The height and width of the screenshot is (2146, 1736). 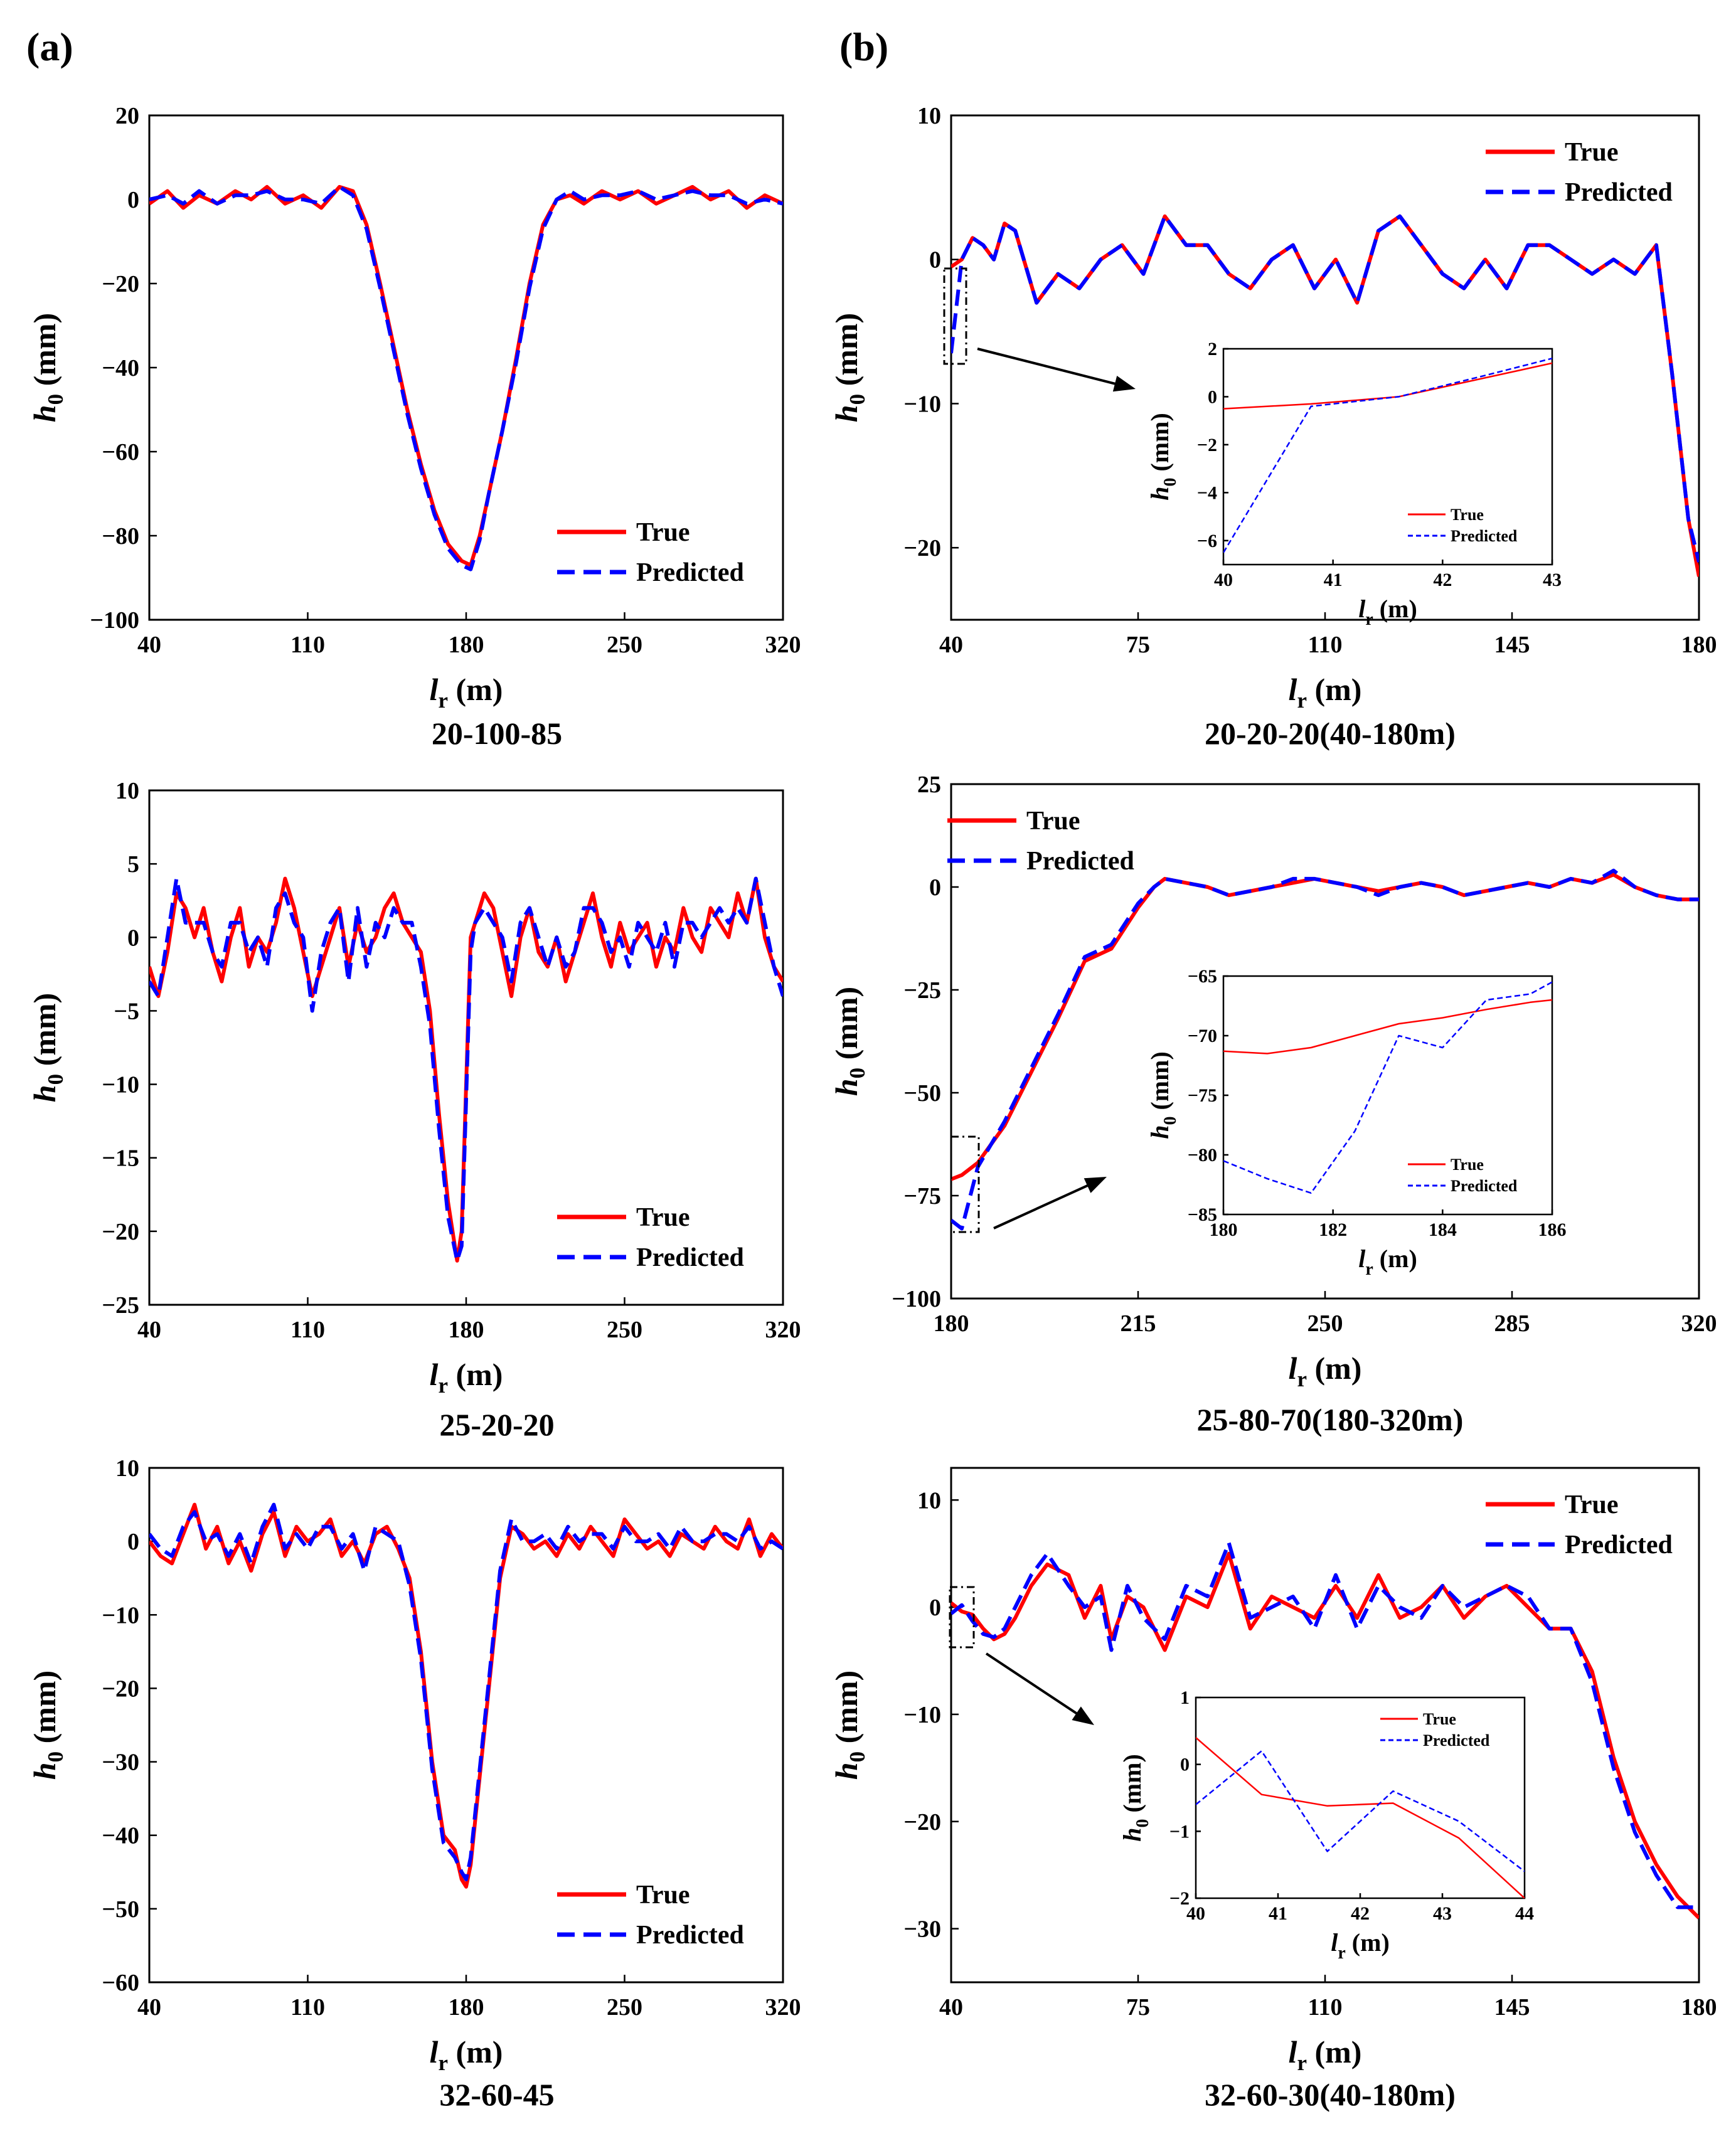 I want to click on inset-x-tick-label: 186, so click(x=1552, y=1229).